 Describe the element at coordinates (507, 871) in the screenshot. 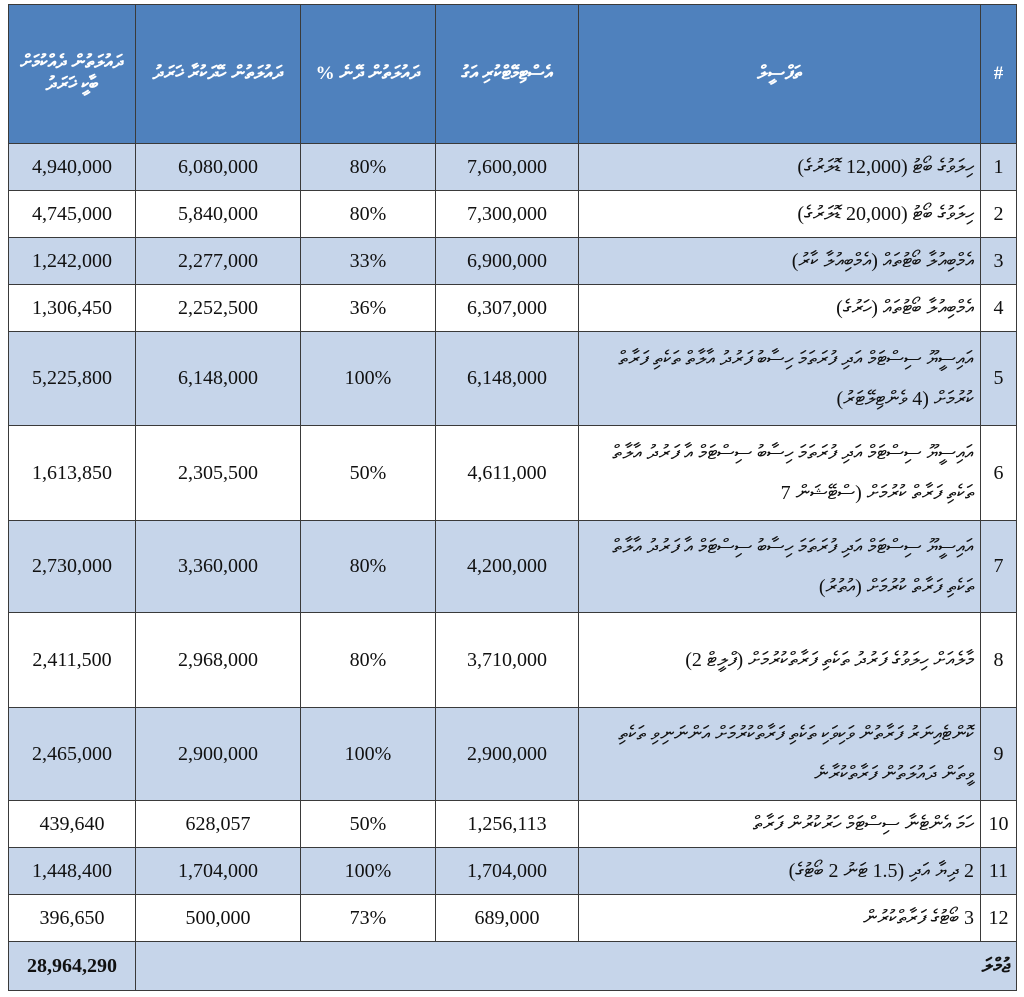

I see `estimated-cost: 1,704,000` at that location.